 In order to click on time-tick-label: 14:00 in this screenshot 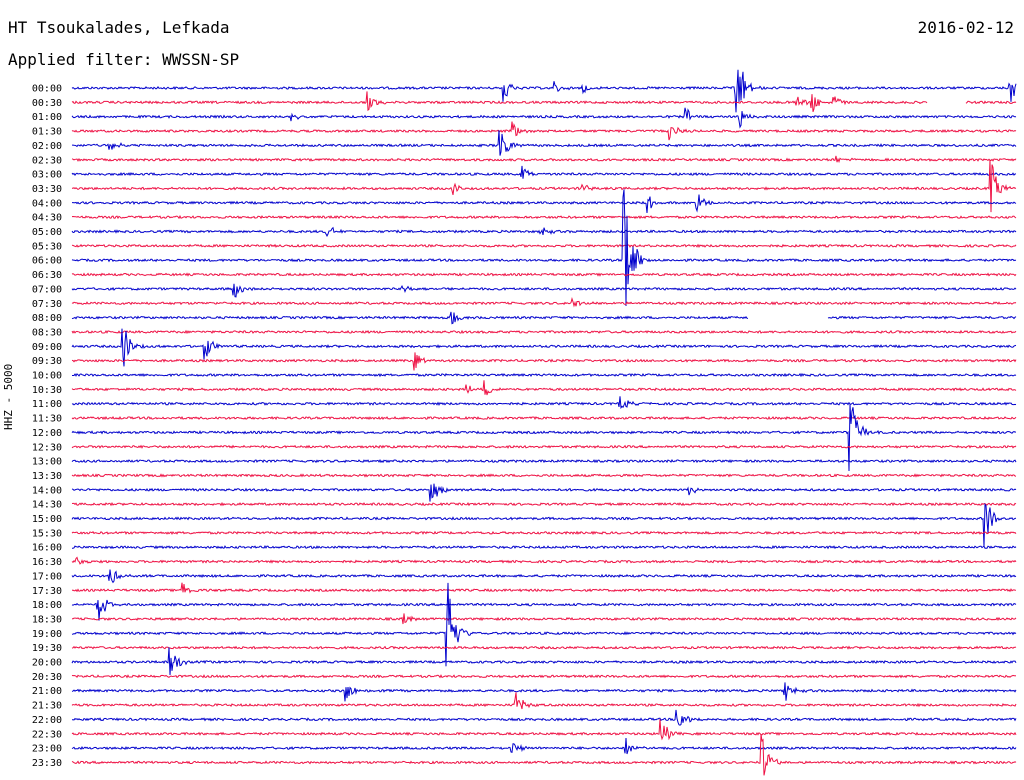, I will do `click(47, 490)`.